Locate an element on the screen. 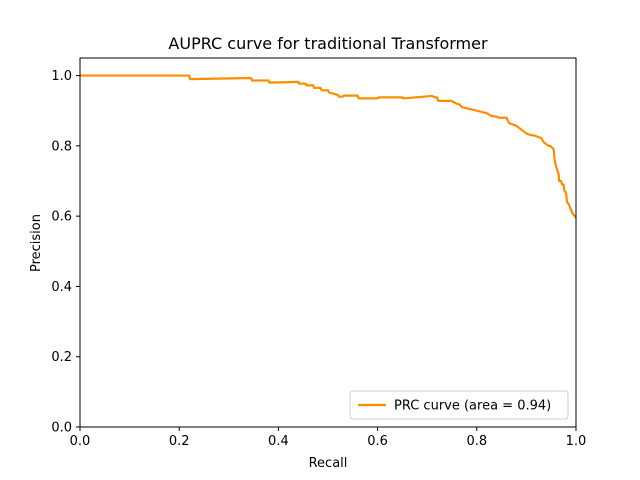  y-tick-label: 0.0 is located at coordinates (61, 428).